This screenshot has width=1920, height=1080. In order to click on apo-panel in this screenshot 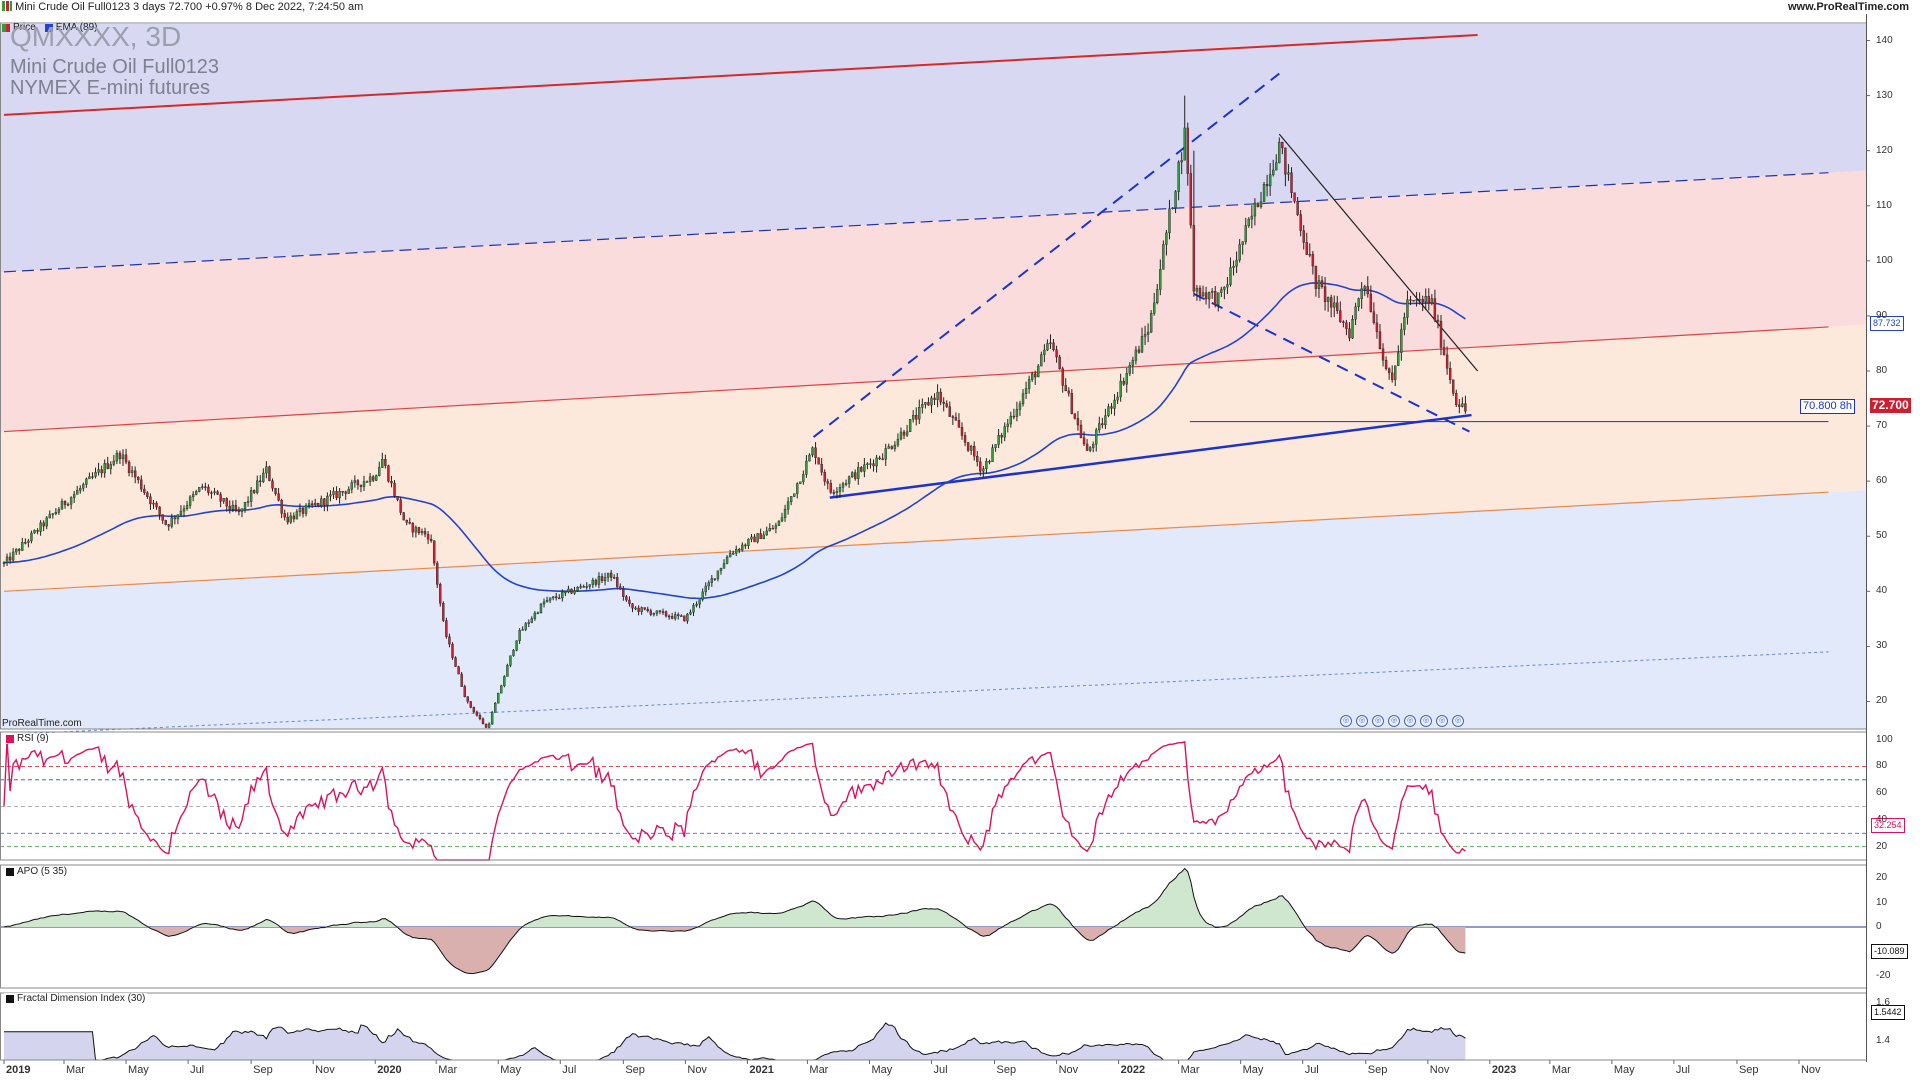, I will do `click(933, 921)`.